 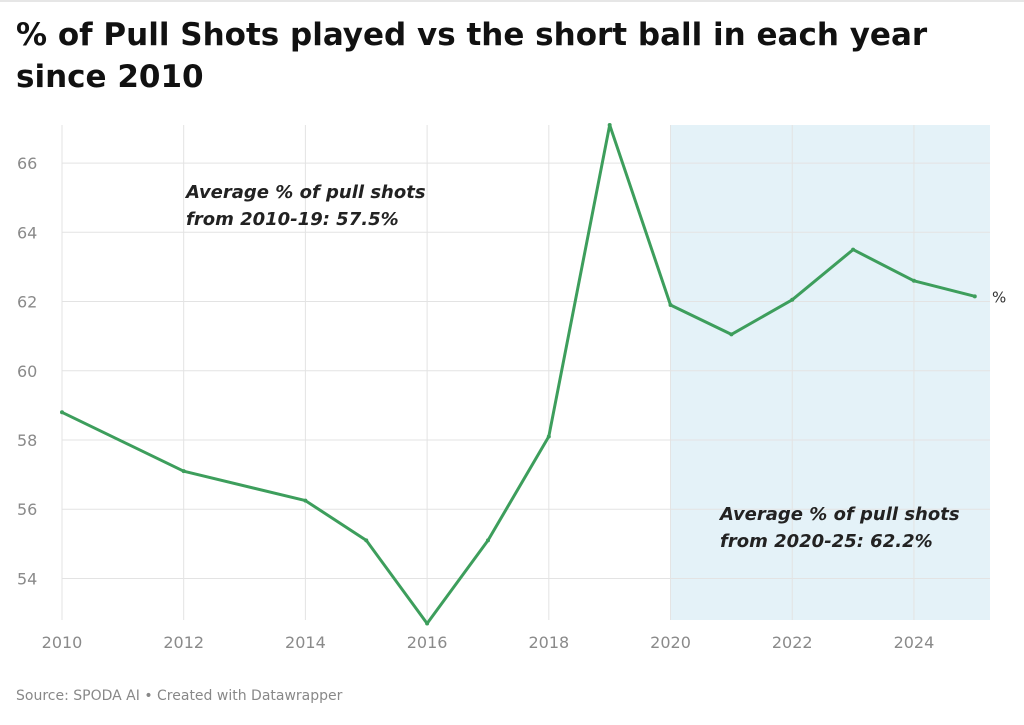 What do you see at coordinates (548, 436) in the screenshot?
I see `data-point-2018` at bounding box center [548, 436].